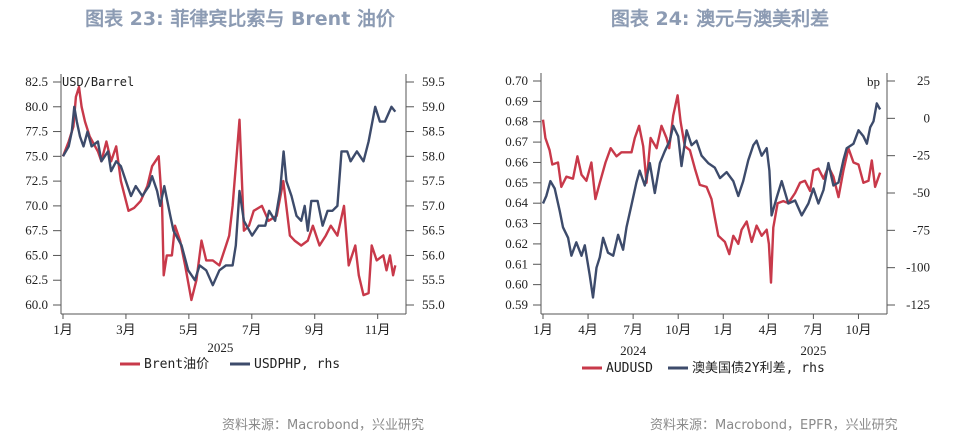 This screenshot has height=437, width=967. What do you see at coordinates (323, 425) in the screenshot?
I see `source-note-left: 资料来源：Macrobond，兴业研究` at bounding box center [323, 425].